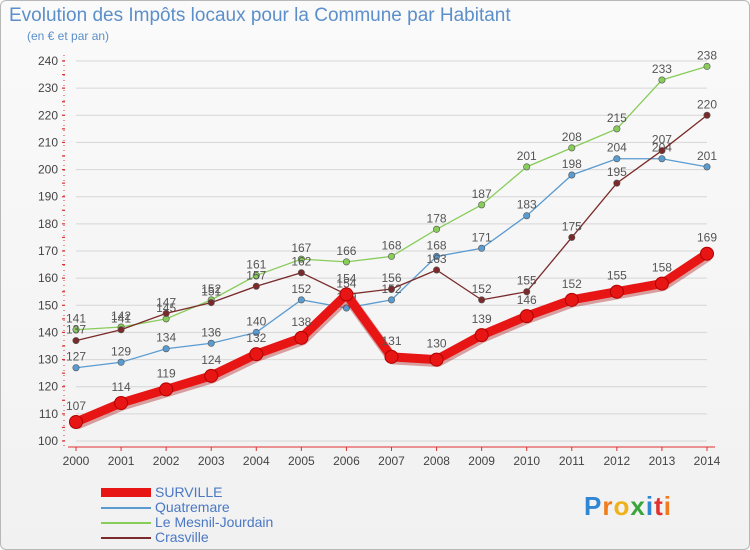 Image resolution: width=750 pixels, height=550 pixels. I want to click on data-label-surville: 107, so click(76, 406).